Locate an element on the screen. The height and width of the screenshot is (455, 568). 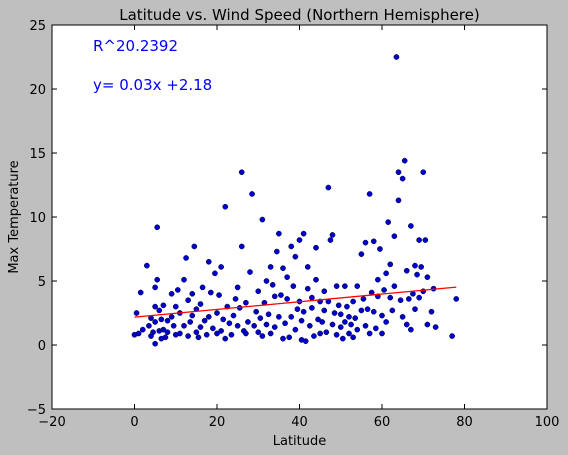
x-tick-label: 40 is located at coordinates (299, 422).